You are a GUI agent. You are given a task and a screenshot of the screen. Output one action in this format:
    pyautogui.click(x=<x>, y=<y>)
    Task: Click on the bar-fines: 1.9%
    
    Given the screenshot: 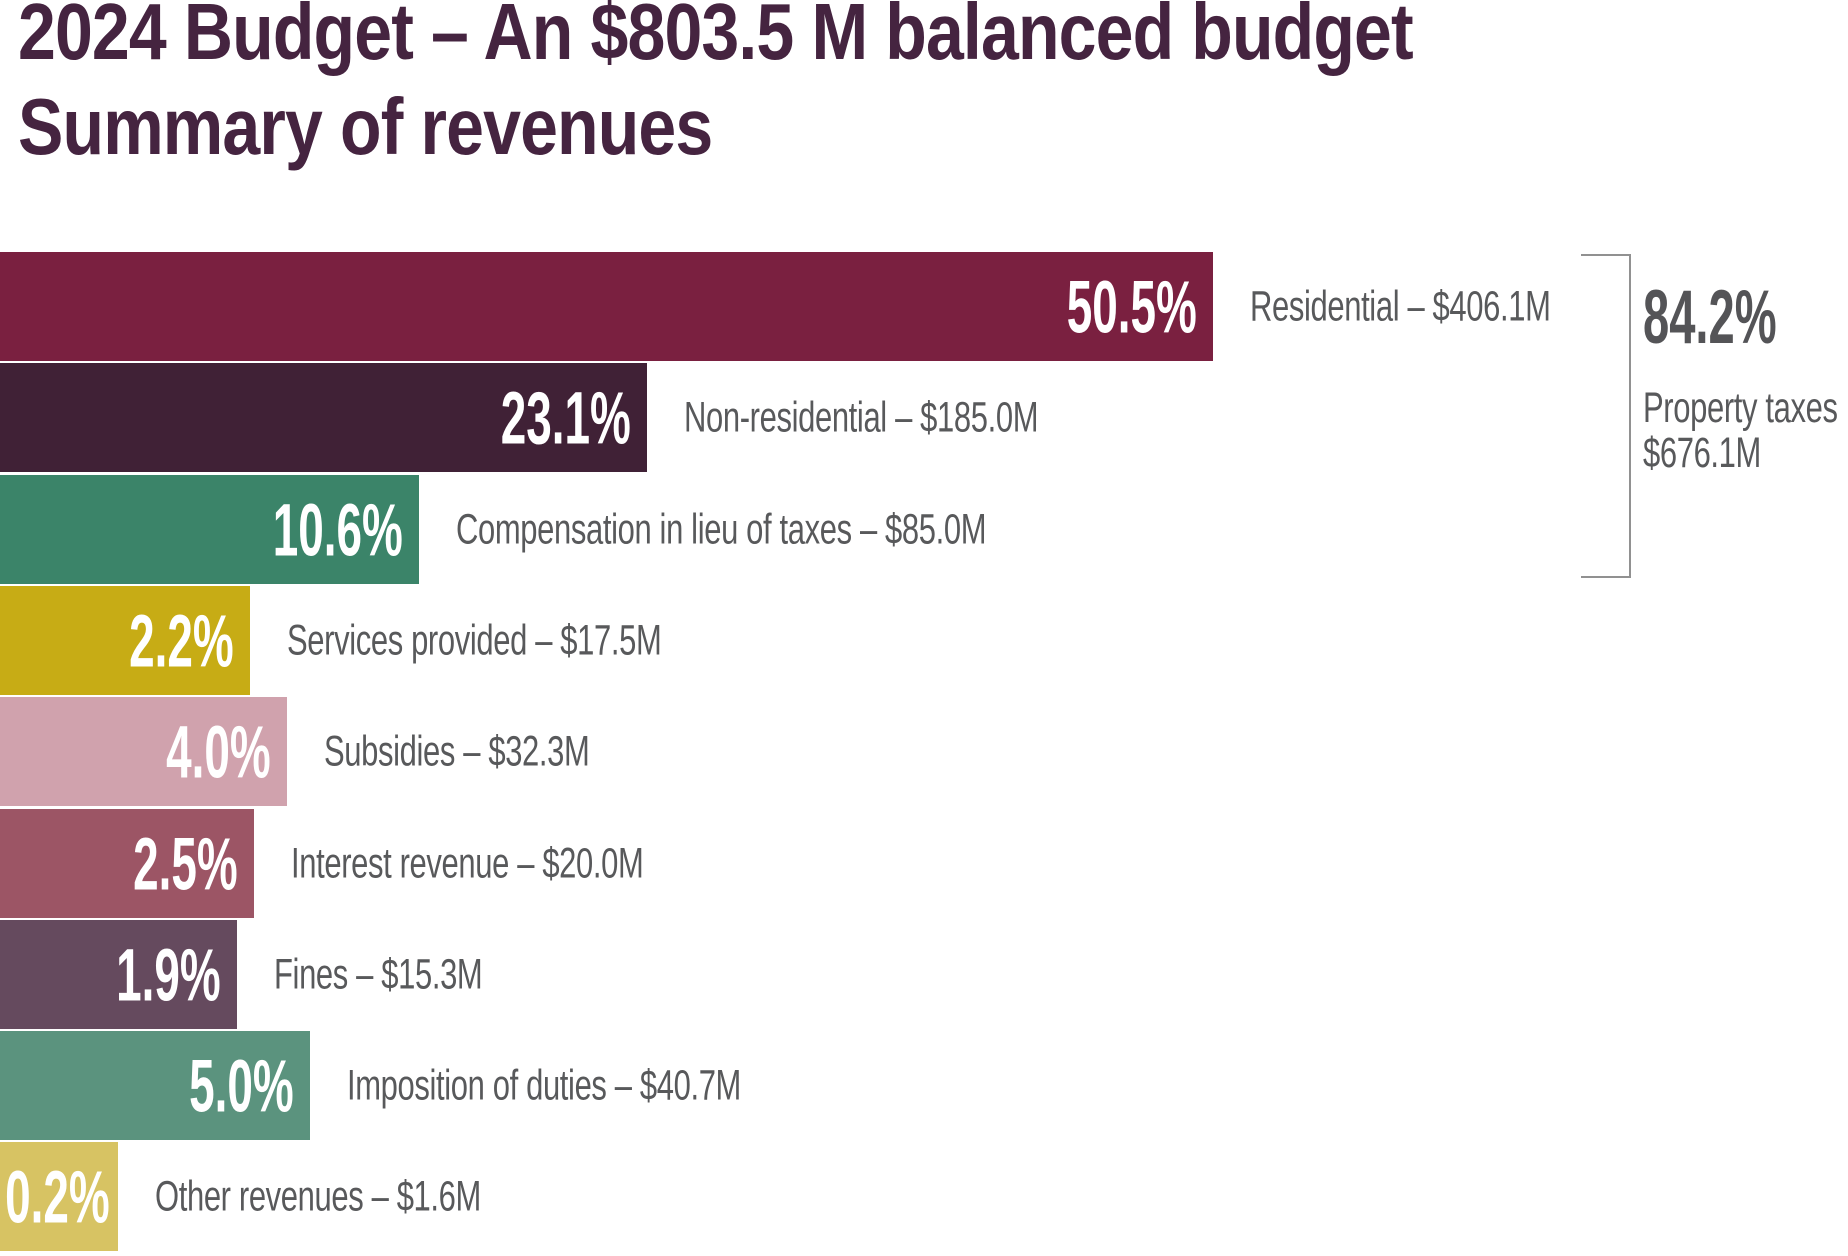 What is the action you would take?
    pyautogui.click(x=118, y=974)
    